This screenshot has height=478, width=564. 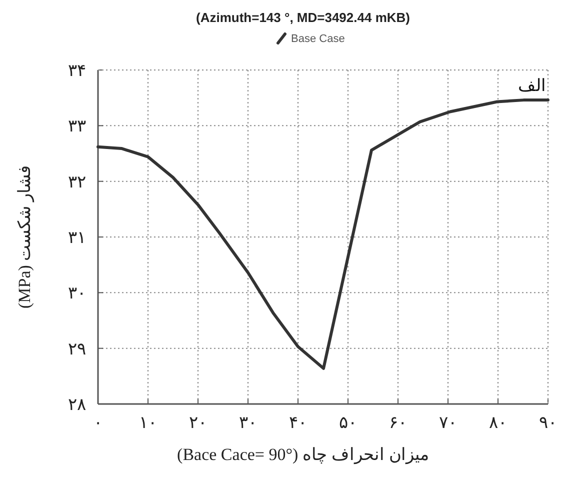 What do you see at coordinates (198, 422) in the screenshot?
I see `x-tick-label: ۲۰` at bounding box center [198, 422].